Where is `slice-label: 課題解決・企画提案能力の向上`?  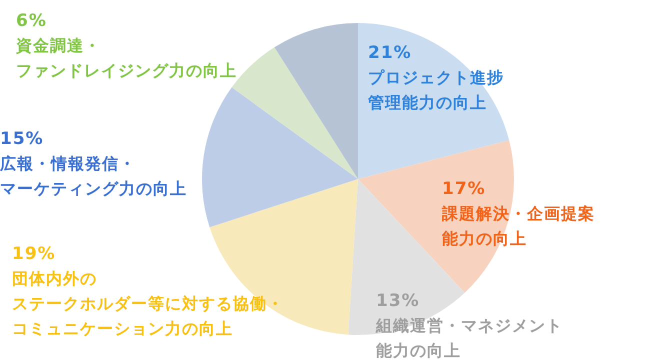 slice-label: 課題解決・企画提案能力の向上 is located at coordinates (518, 226).